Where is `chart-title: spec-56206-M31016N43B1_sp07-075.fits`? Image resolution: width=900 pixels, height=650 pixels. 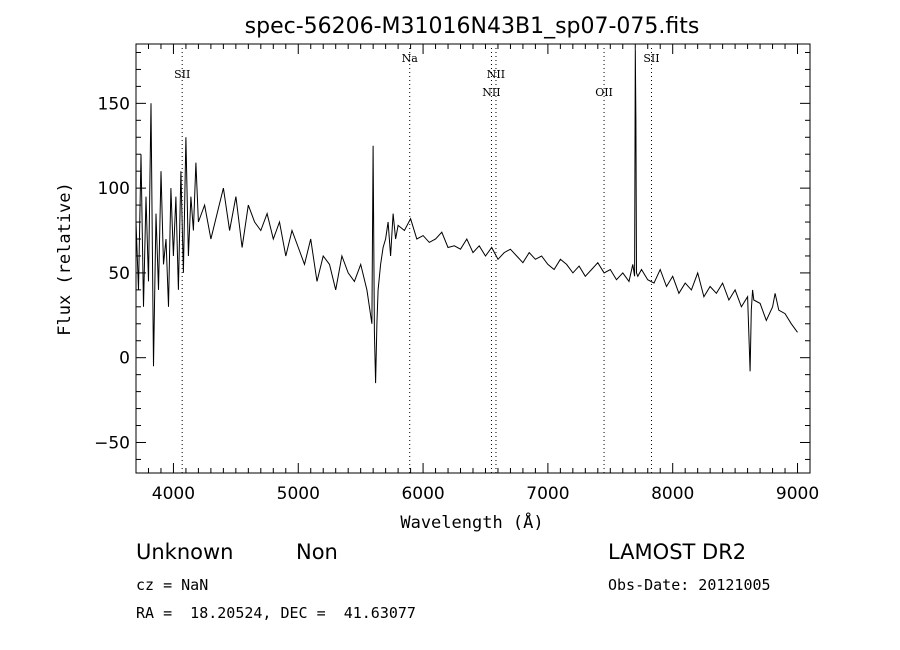
chart-title: spec-56206-M31016N43B1_sp07-075.fits is located at coordinates (472, 26).